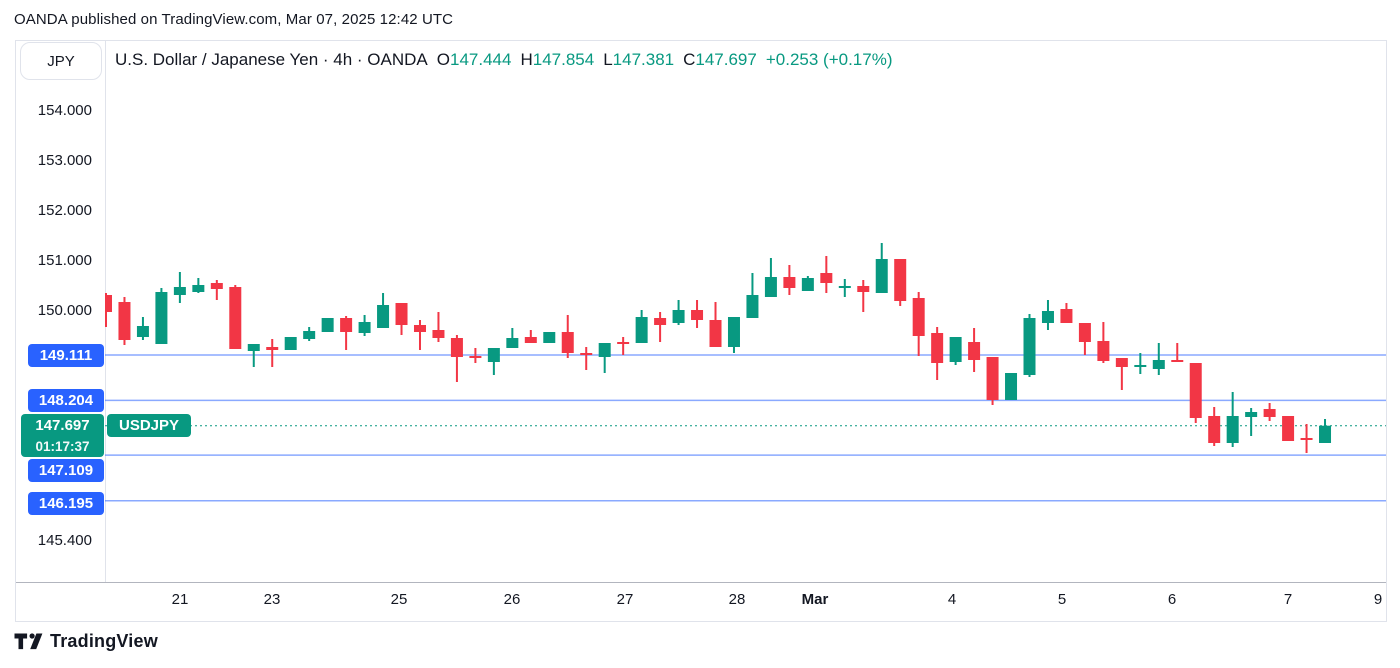 Image resolution: width=1400 pixels, height=668 pixels. I want to click on symbol-chip: JPY, so click(61, 61).